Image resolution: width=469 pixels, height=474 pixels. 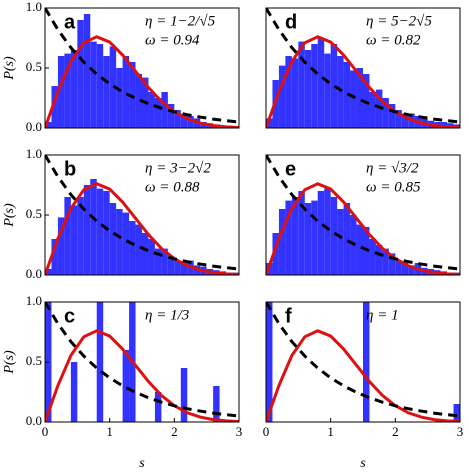 I want to click on x-tick-label: 0, so click(x=45, y=431).